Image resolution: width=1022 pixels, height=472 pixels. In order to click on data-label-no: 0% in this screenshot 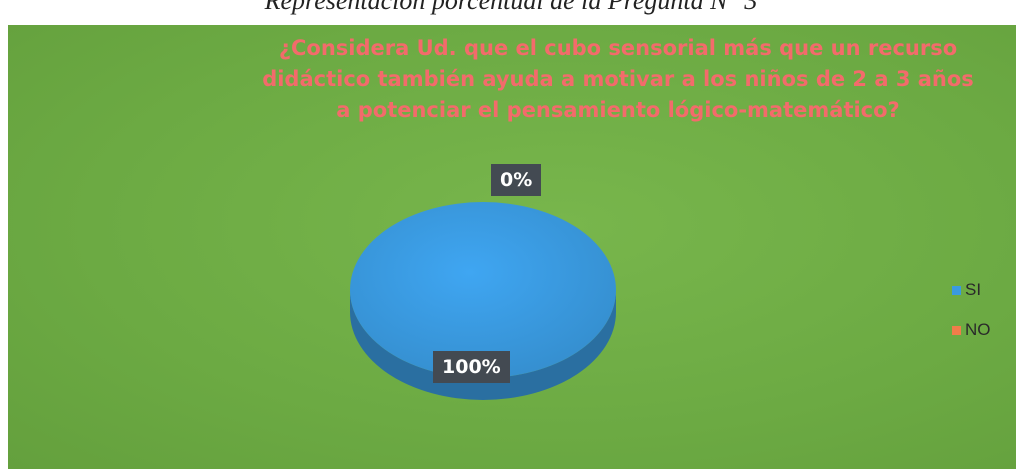, I will do `click(516, 180)`.